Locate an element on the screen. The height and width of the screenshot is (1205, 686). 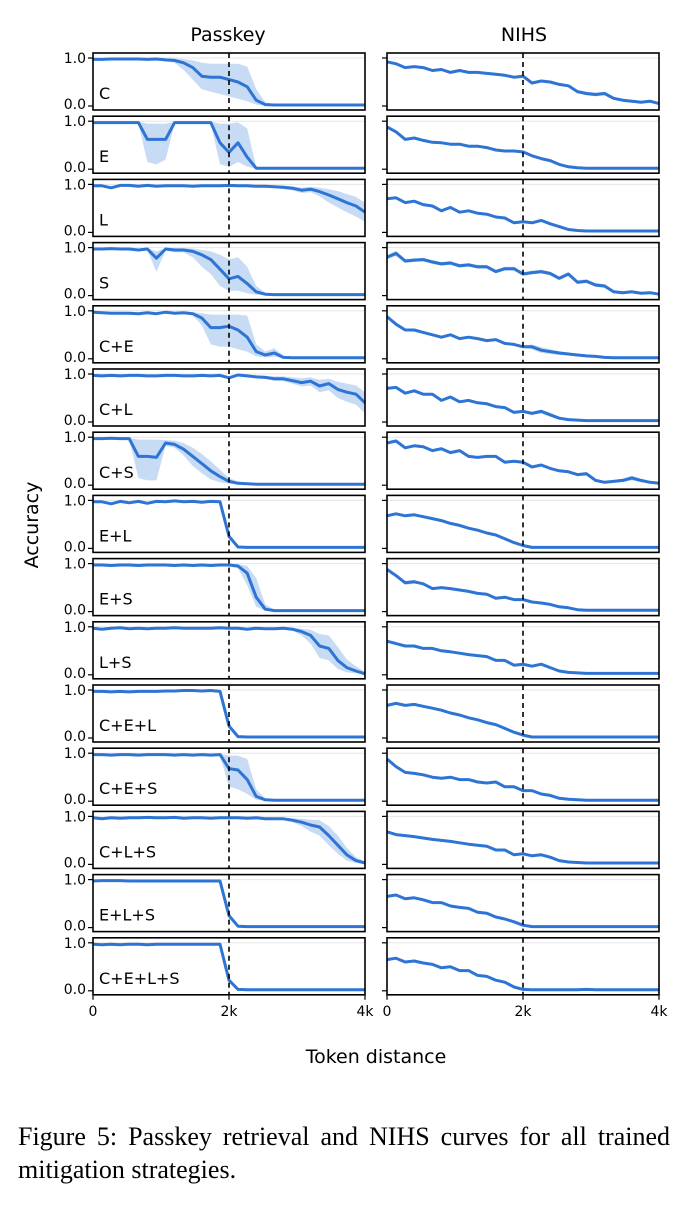
panel-label: C+S is located at coordinates (116, 472).